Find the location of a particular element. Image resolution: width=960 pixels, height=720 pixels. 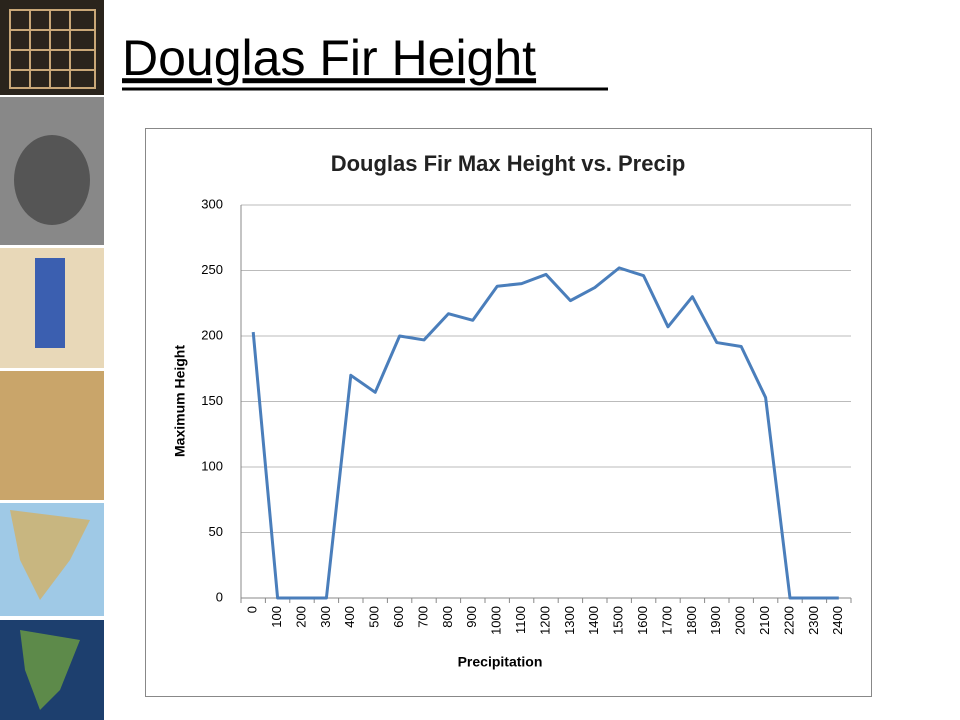

x-tick-label: 500 is located at coordinates (374, 617).